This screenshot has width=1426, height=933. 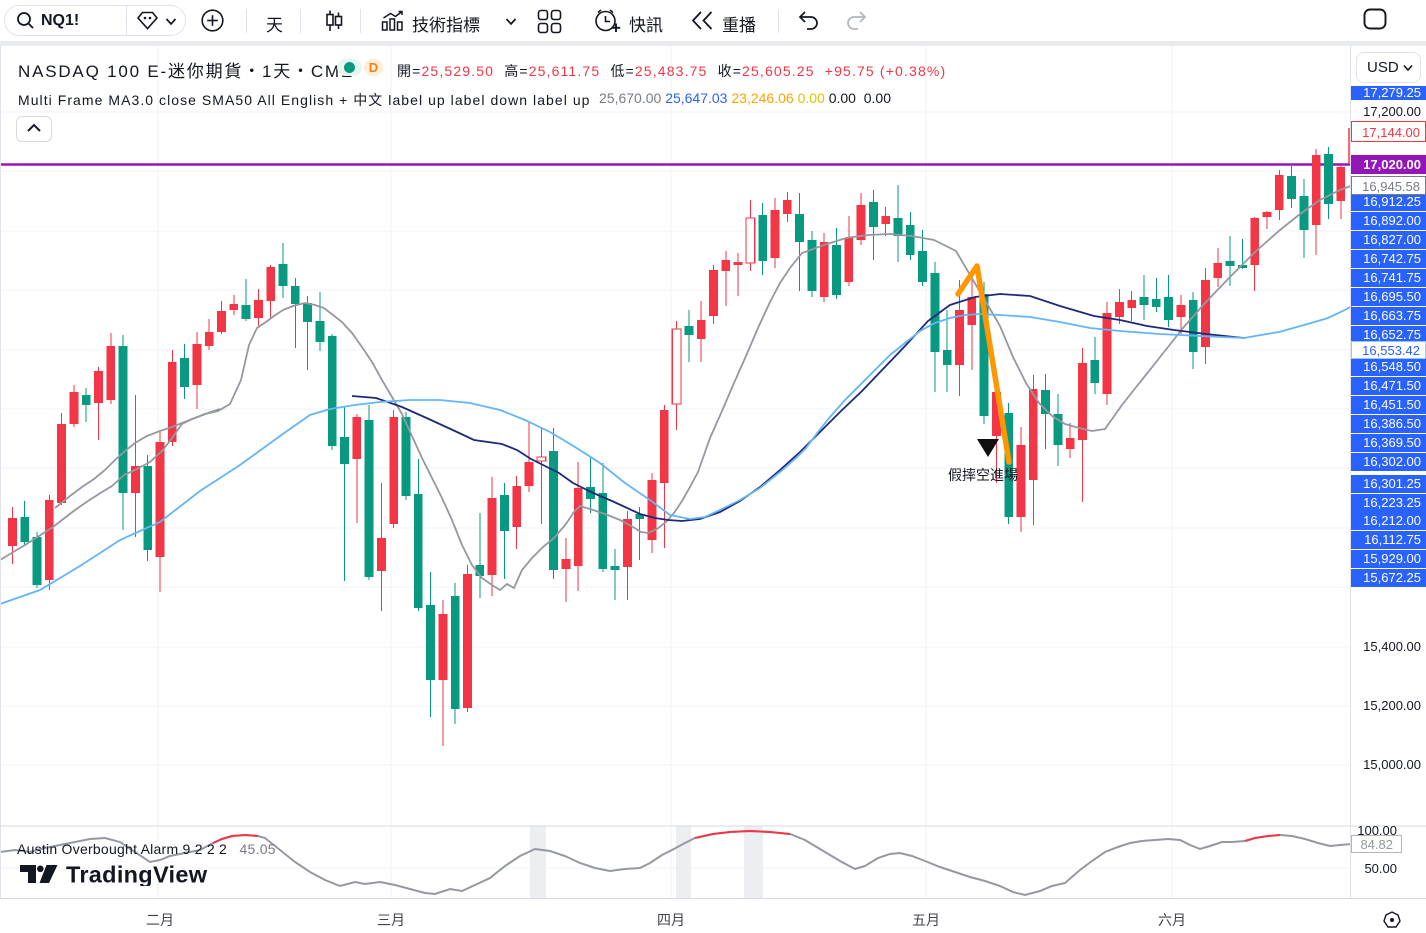 I want to click on svg-text: TradingView, so click(x=137, y=875).